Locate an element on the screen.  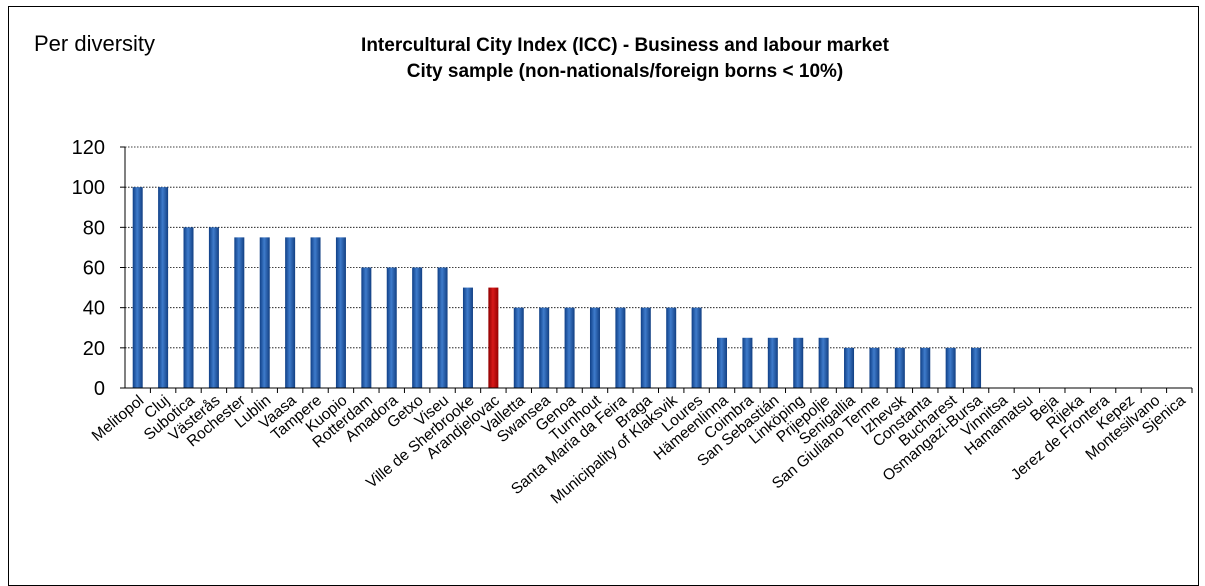
y-tick-label: 20 is located at coordinates (94, 349).